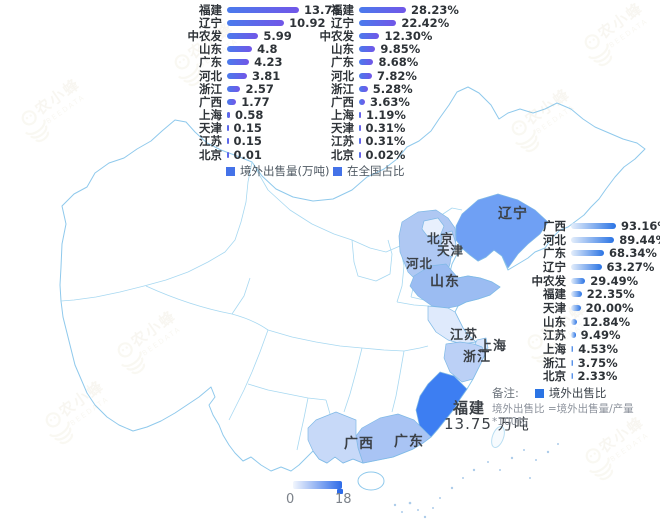 This screenshot has height=522, width=660. What do you see at coordinates (455, 286) in the screenshot?
I see `province-shandong` at bounding box center [455, 286].